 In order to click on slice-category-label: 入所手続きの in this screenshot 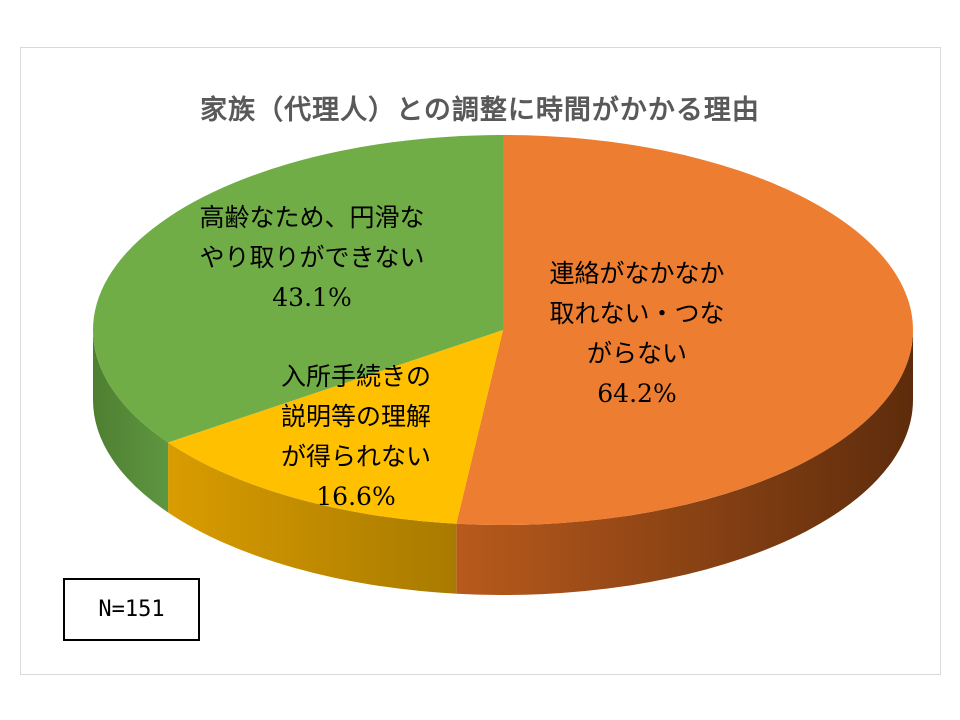, I will do `click(356, 376)`.